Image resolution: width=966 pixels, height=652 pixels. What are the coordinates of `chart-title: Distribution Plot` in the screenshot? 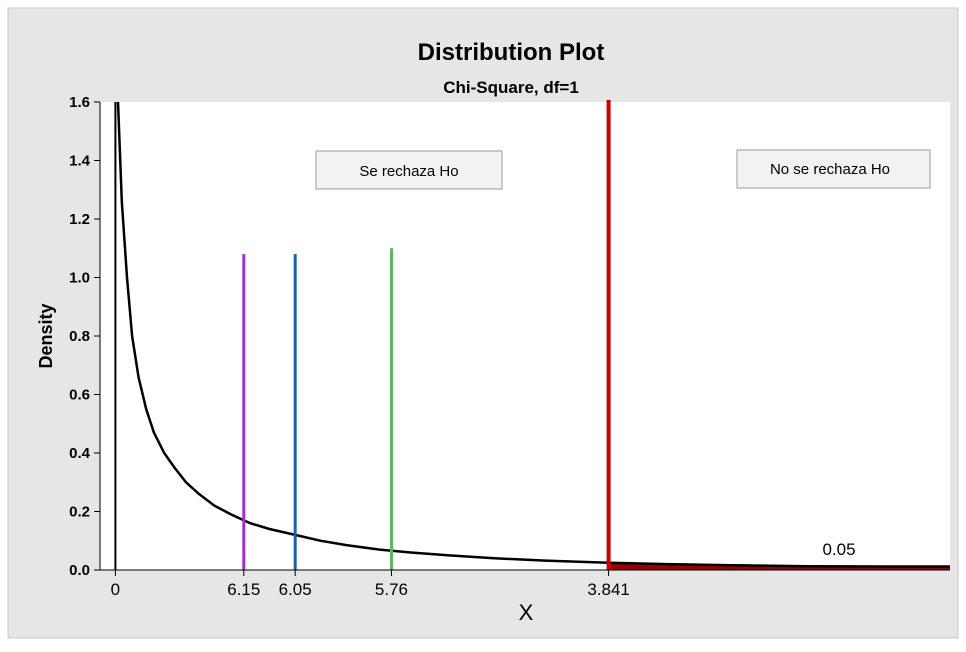 It's located at (511, 52).